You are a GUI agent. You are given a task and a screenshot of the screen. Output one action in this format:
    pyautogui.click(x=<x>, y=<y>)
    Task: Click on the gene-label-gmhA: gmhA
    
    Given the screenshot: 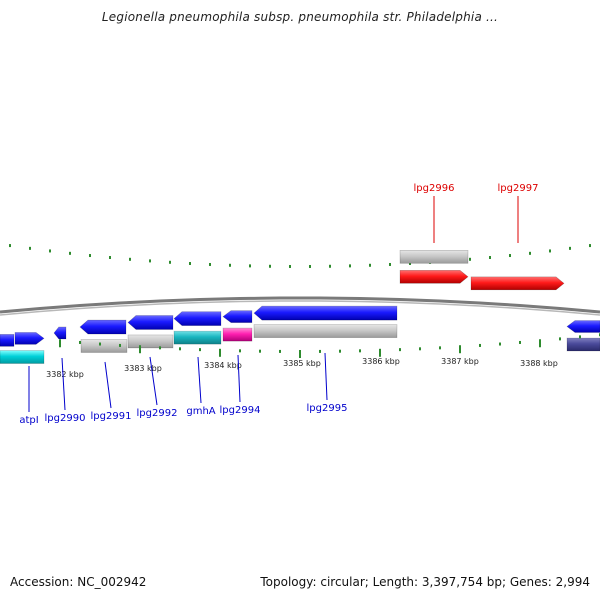 What is the action you would take?
    pyautogui.click(x=200, y=411)
    